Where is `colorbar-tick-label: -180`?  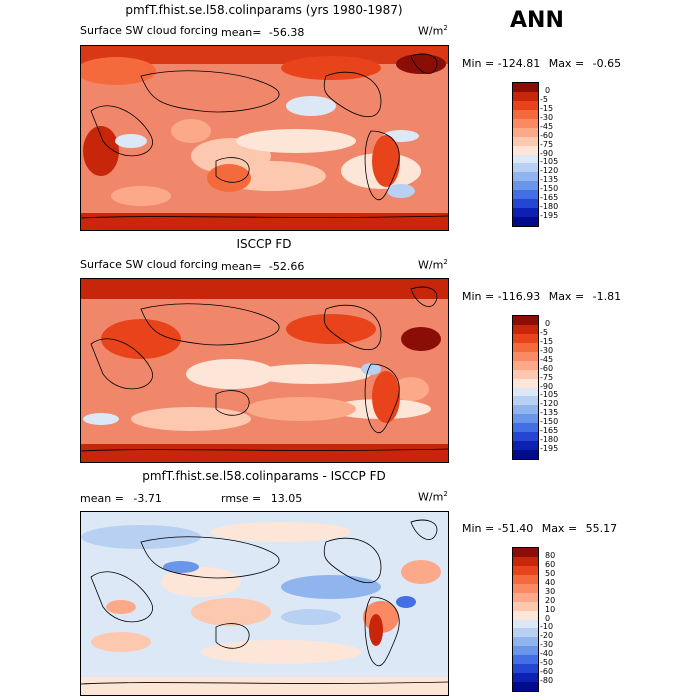 colorbar-tick-label: -180 is located at coordinates (549, 207).